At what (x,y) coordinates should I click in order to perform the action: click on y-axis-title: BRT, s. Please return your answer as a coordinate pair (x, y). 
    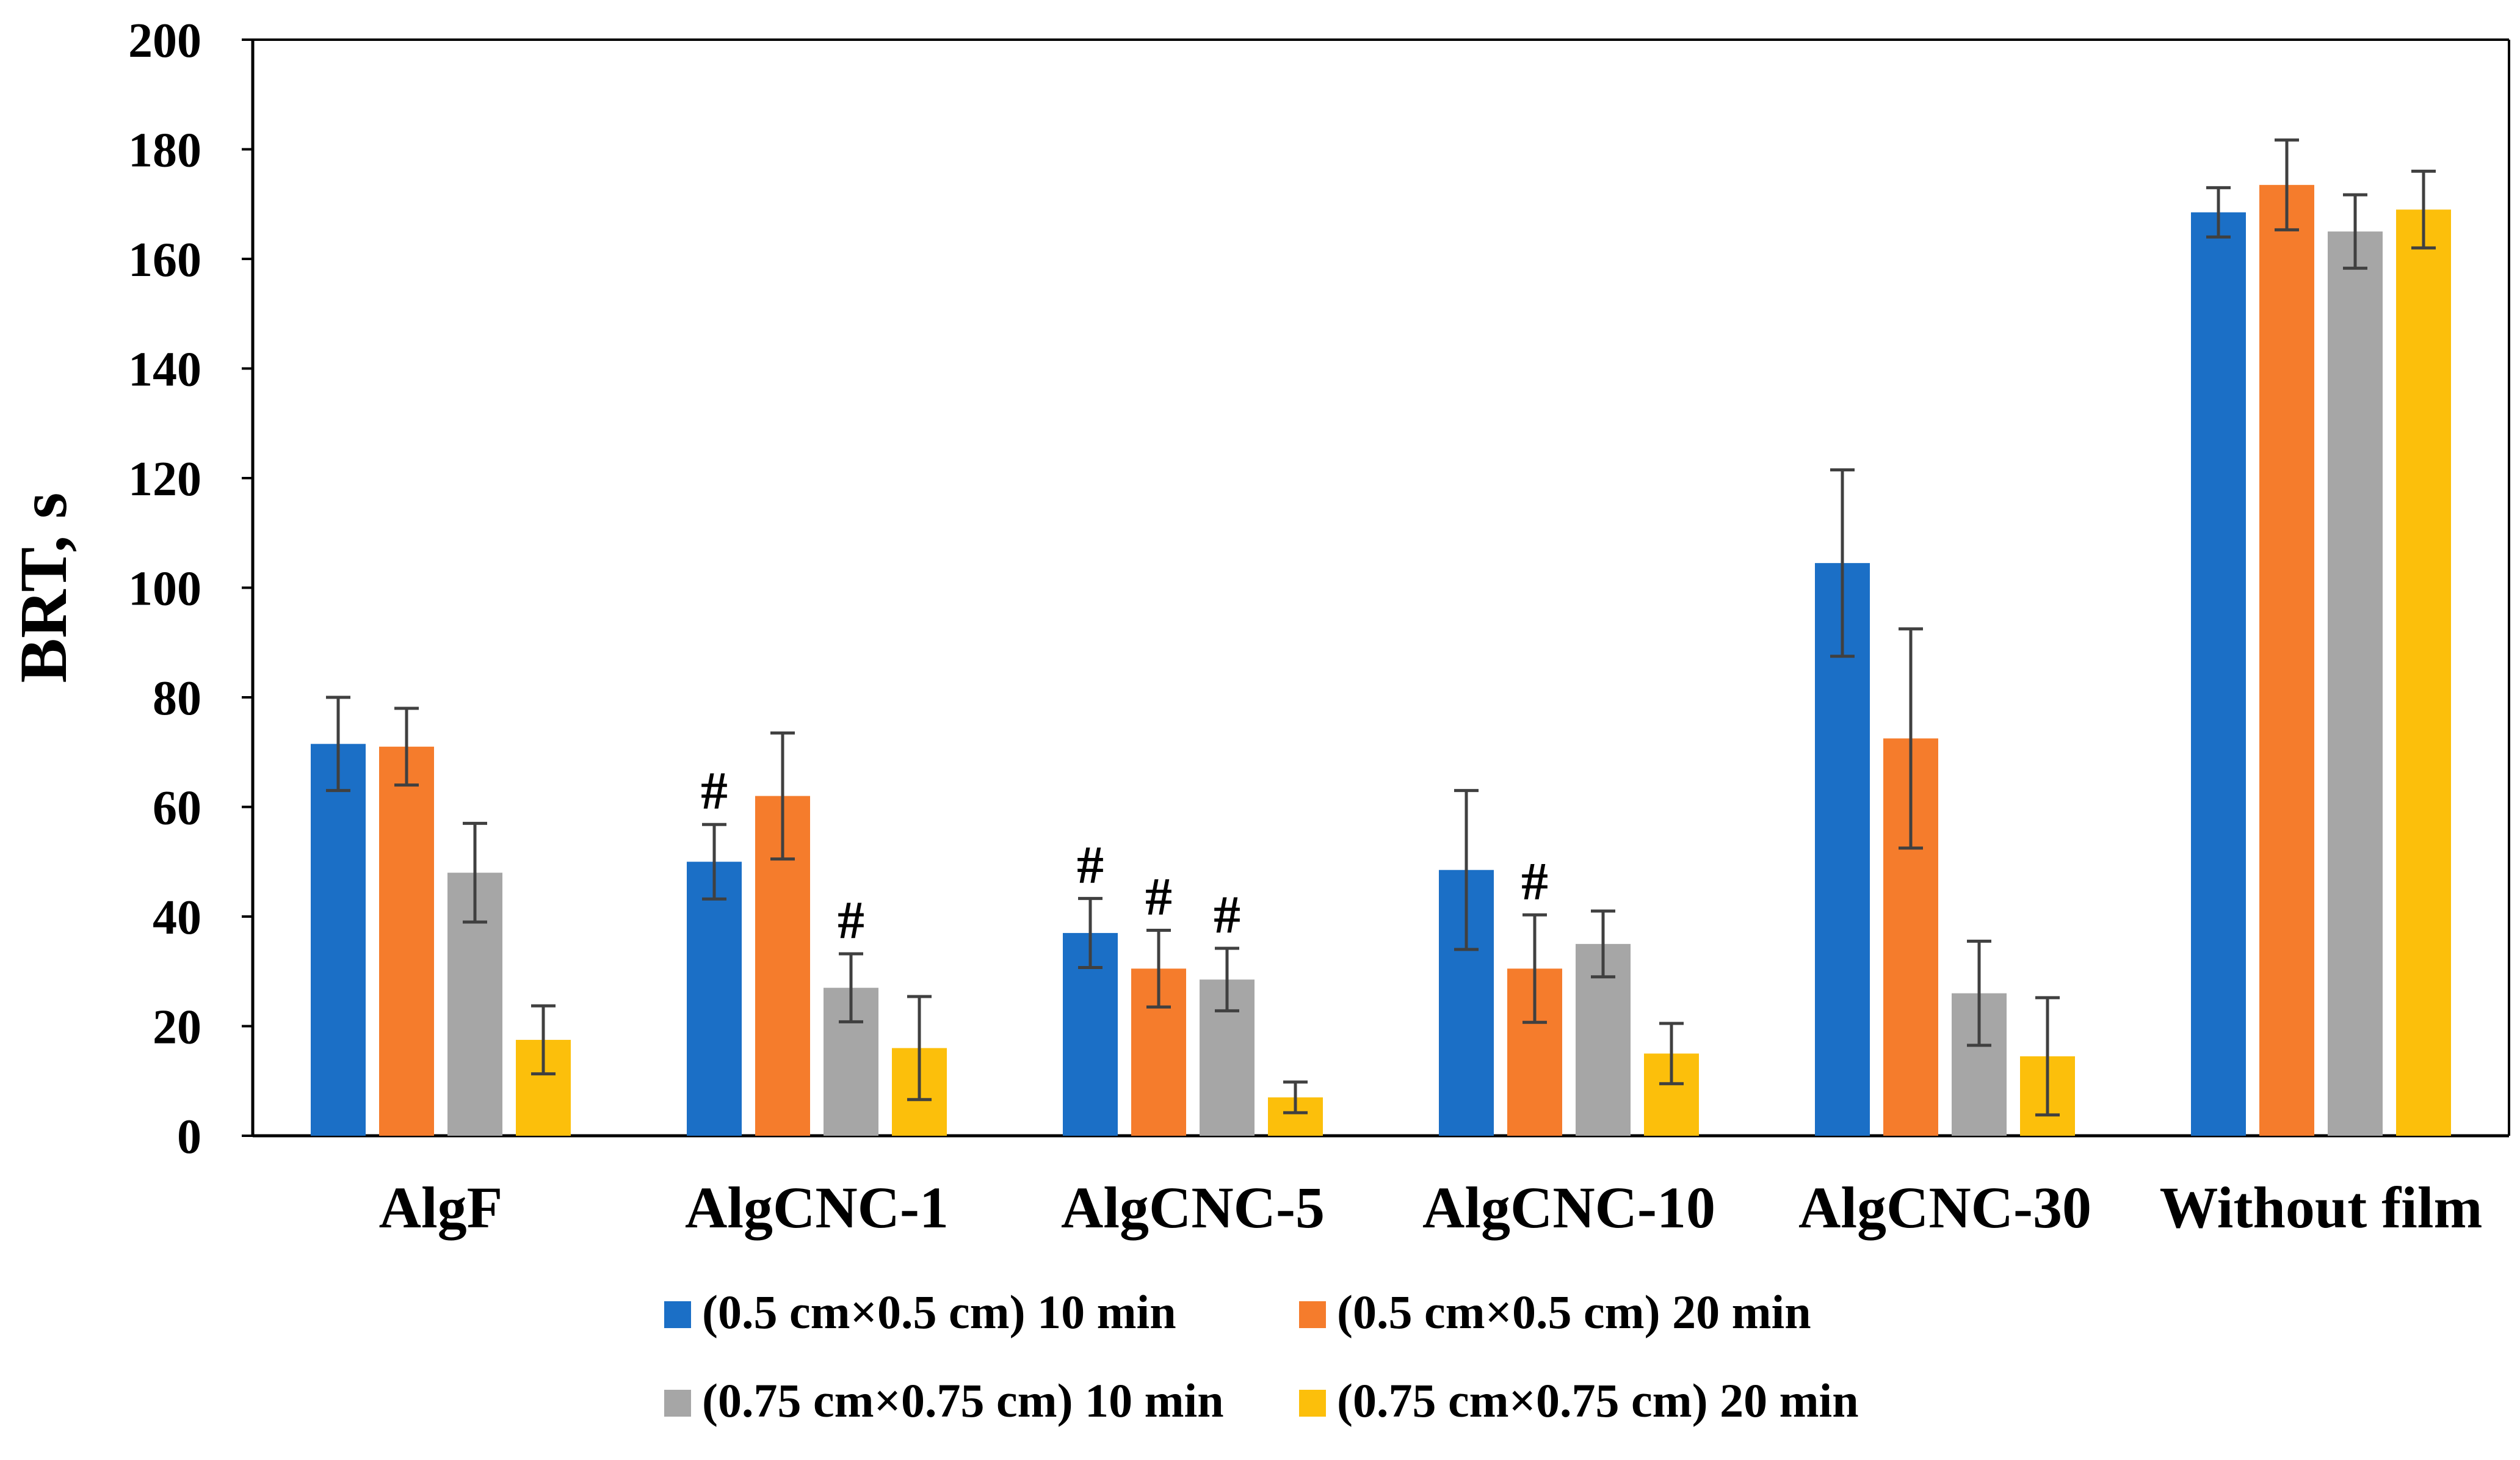
    Looking at the image, I should click on (43, 588).